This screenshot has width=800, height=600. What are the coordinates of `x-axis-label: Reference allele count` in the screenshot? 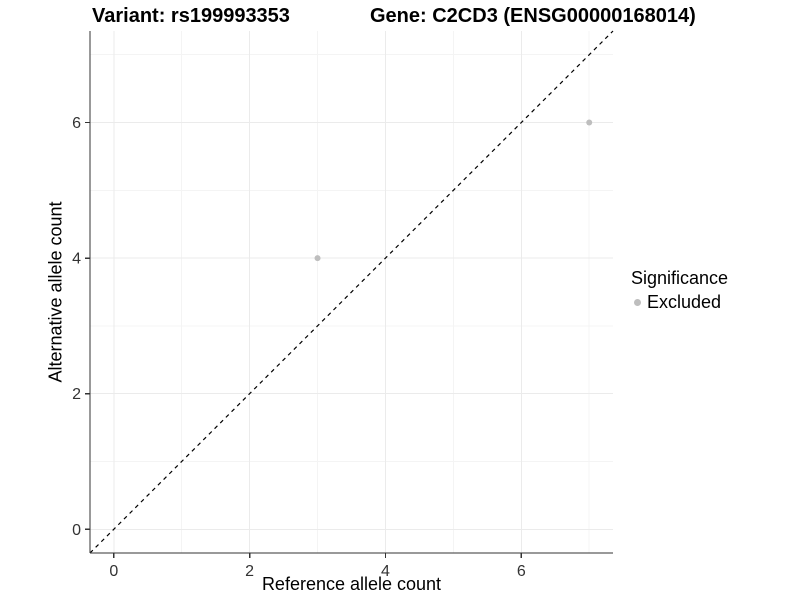 It's located at (351, 584).